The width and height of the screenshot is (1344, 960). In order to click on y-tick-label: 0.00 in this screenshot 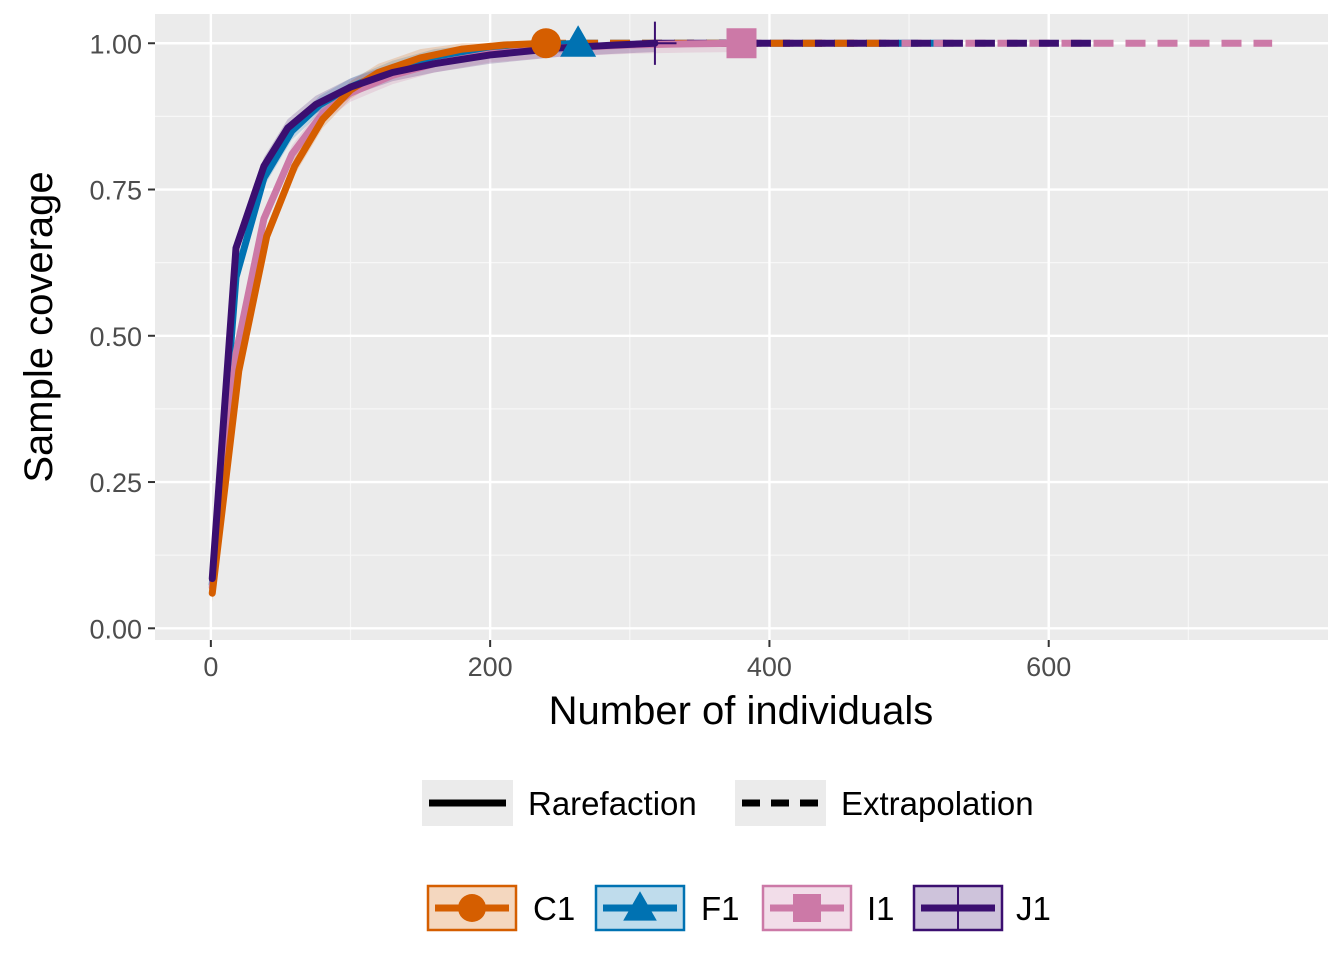, I will do `click(115, 629)`.